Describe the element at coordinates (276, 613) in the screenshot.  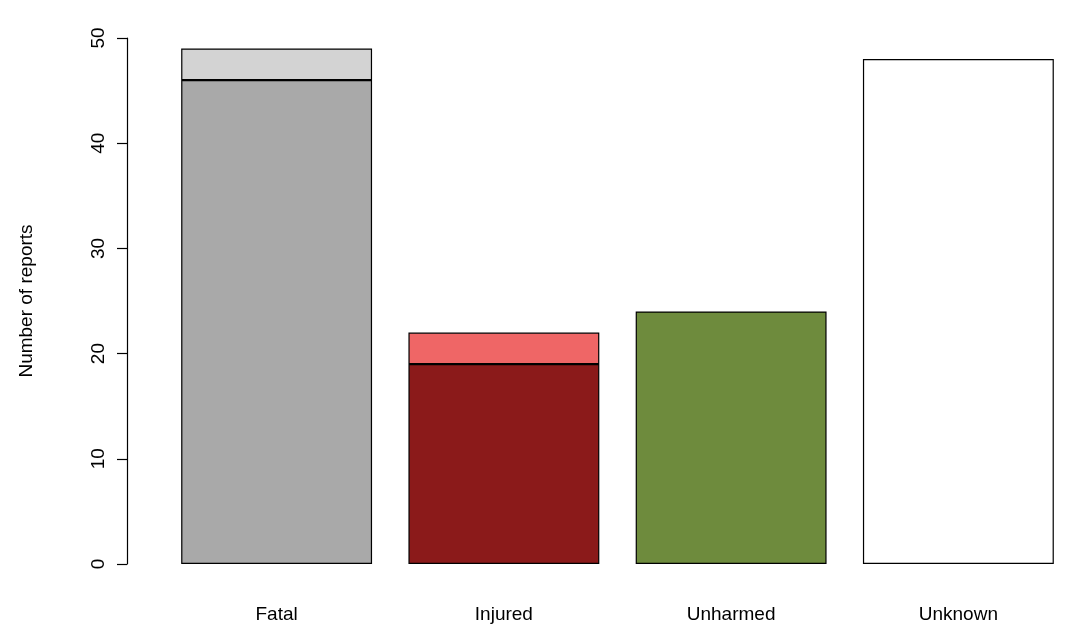
I see `x-tick-label: Fatal` at that location.